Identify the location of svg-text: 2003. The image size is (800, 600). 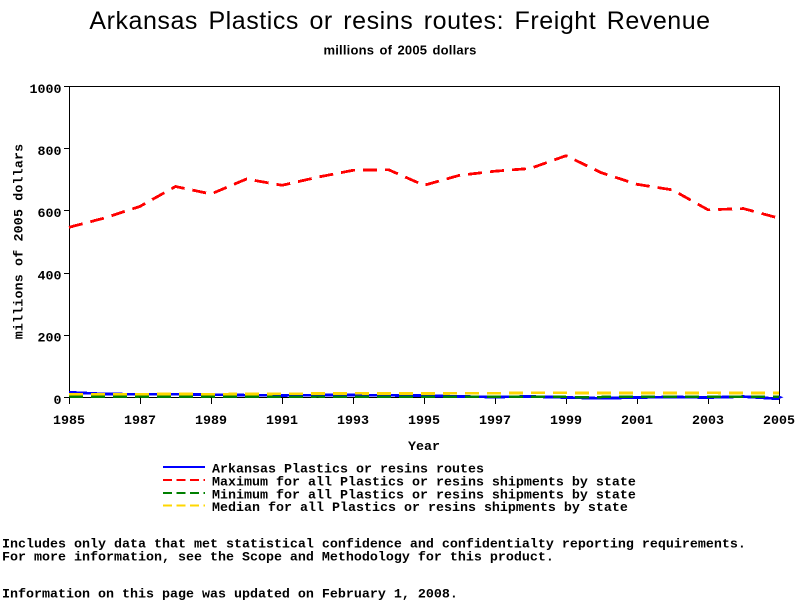
(708, 421).